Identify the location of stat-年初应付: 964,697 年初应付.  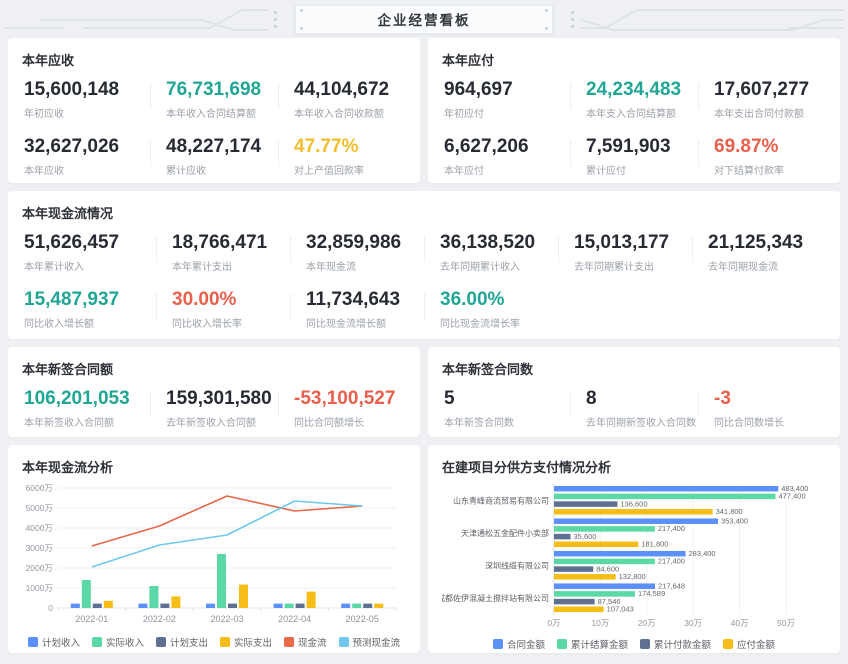
(506, 99).